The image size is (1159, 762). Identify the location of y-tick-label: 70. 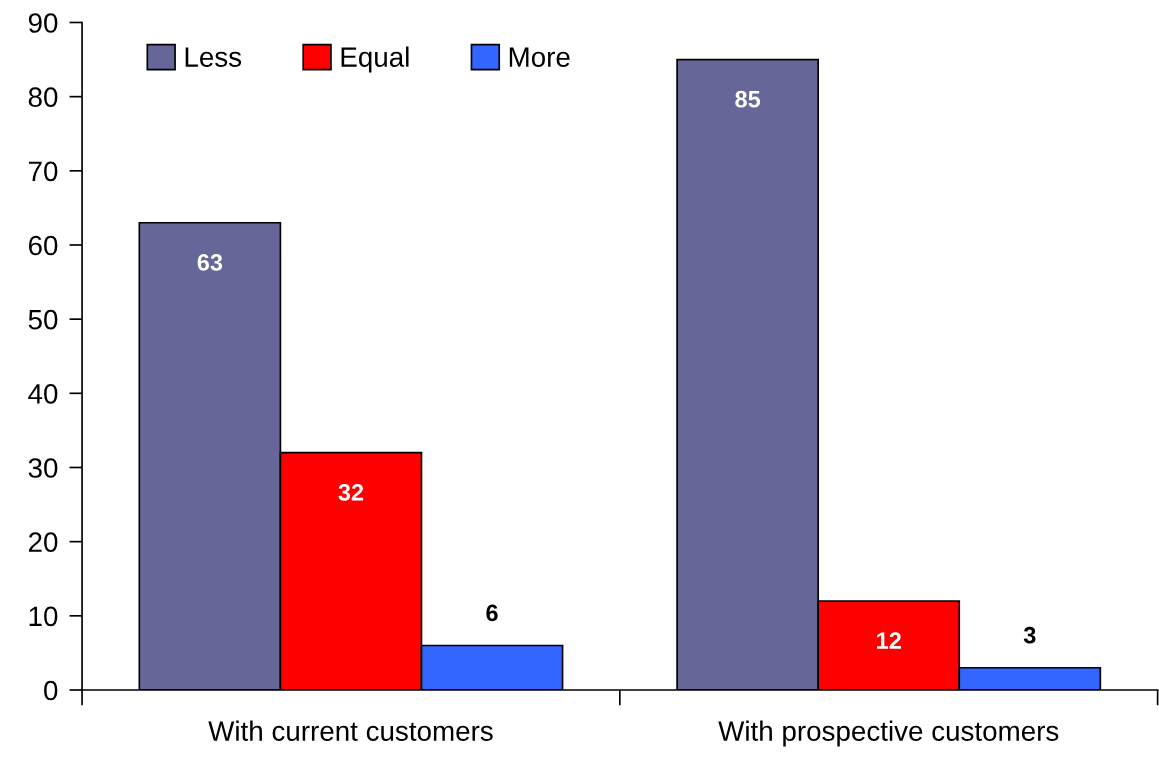
(43, 171).